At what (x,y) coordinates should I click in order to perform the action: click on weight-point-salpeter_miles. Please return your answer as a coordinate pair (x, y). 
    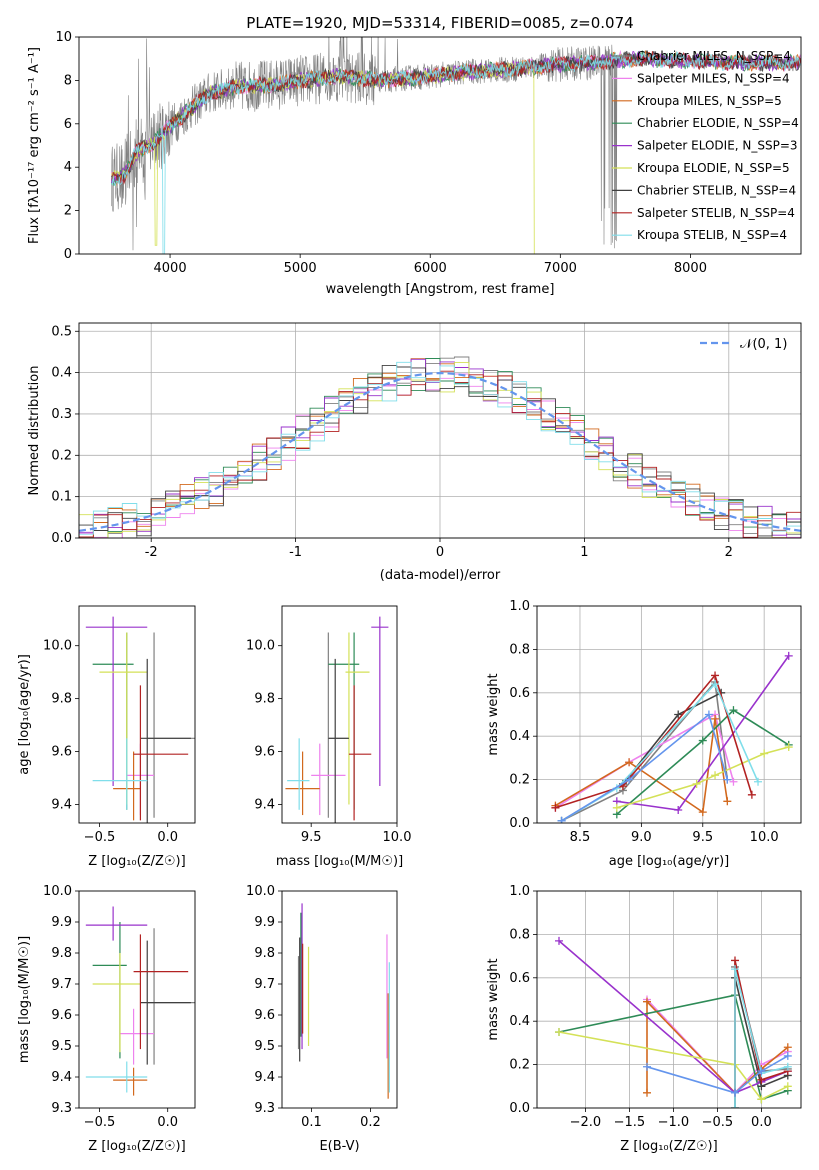
    Looking at the image, I should click on (733, 781).